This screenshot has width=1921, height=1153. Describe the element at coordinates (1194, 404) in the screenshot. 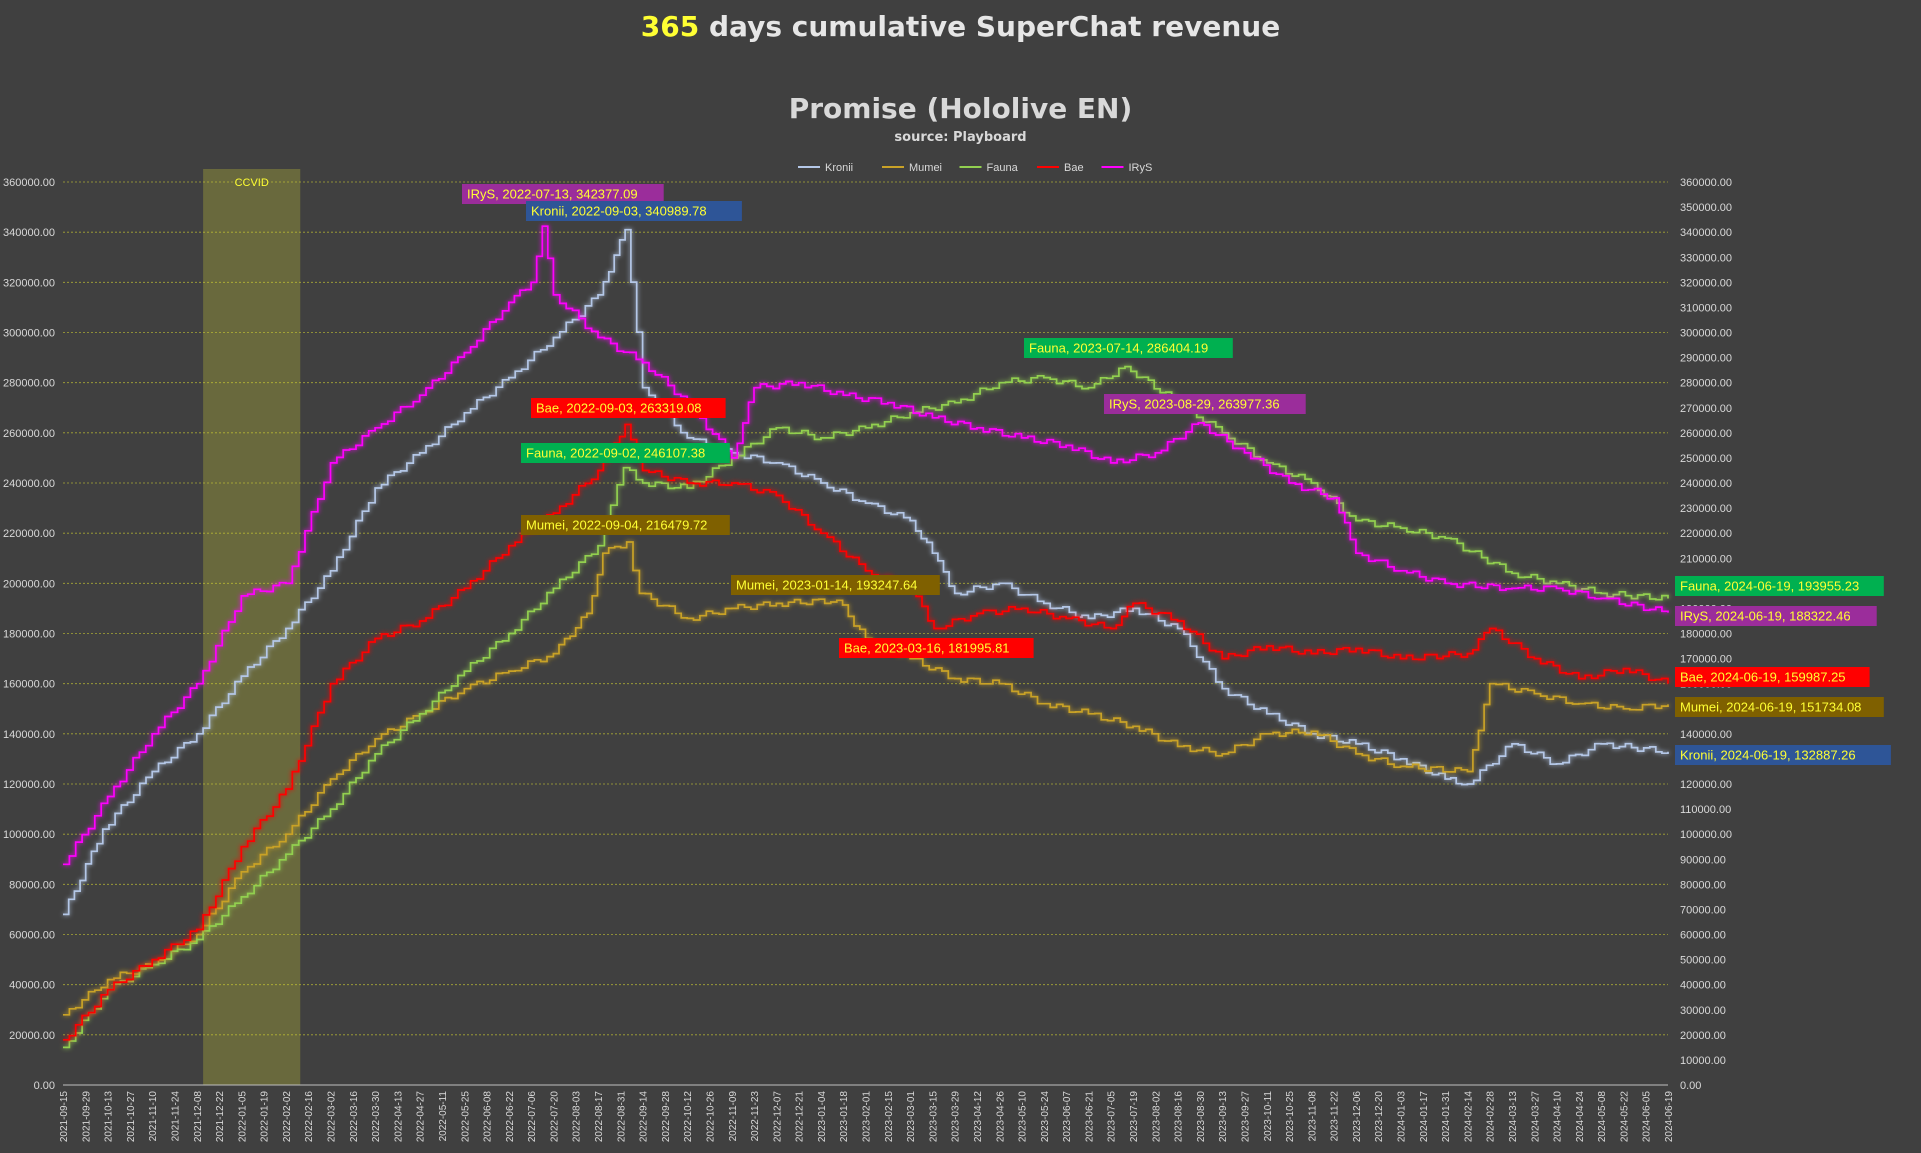

I see `annotation-text: IRyS, 2023-08-29, 263977.36` at that location.